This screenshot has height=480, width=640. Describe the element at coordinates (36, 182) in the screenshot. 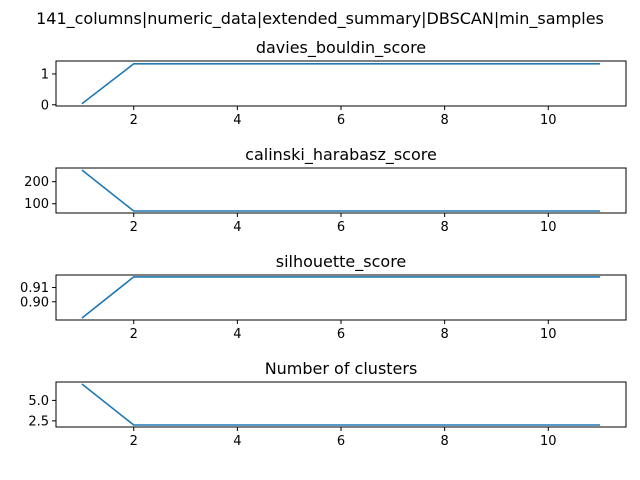

I see `y-tick-label: 200` at that location.